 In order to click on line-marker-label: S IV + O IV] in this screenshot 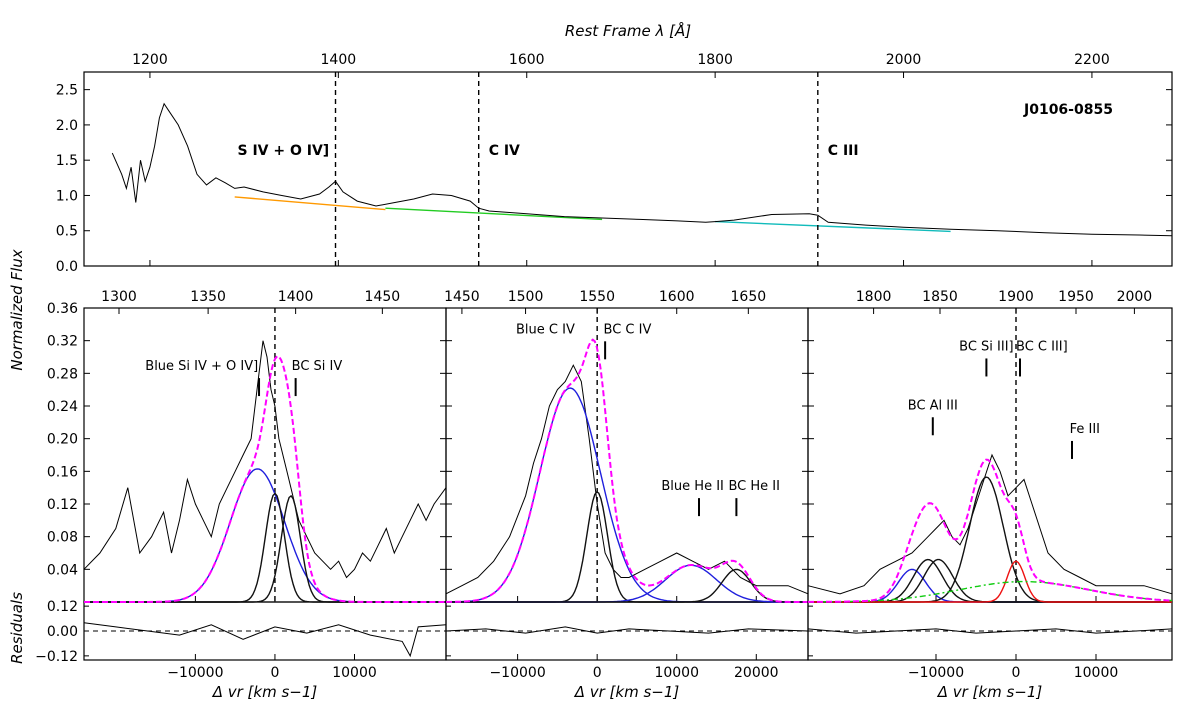, I will do `click(284, 151)`.